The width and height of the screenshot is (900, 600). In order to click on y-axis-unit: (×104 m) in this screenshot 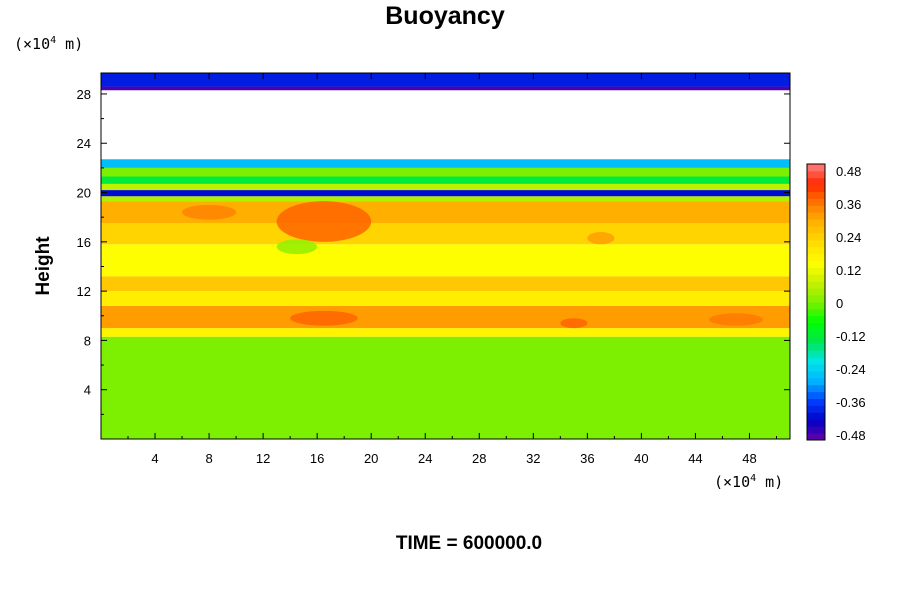, I will do `click(48, 44)`.